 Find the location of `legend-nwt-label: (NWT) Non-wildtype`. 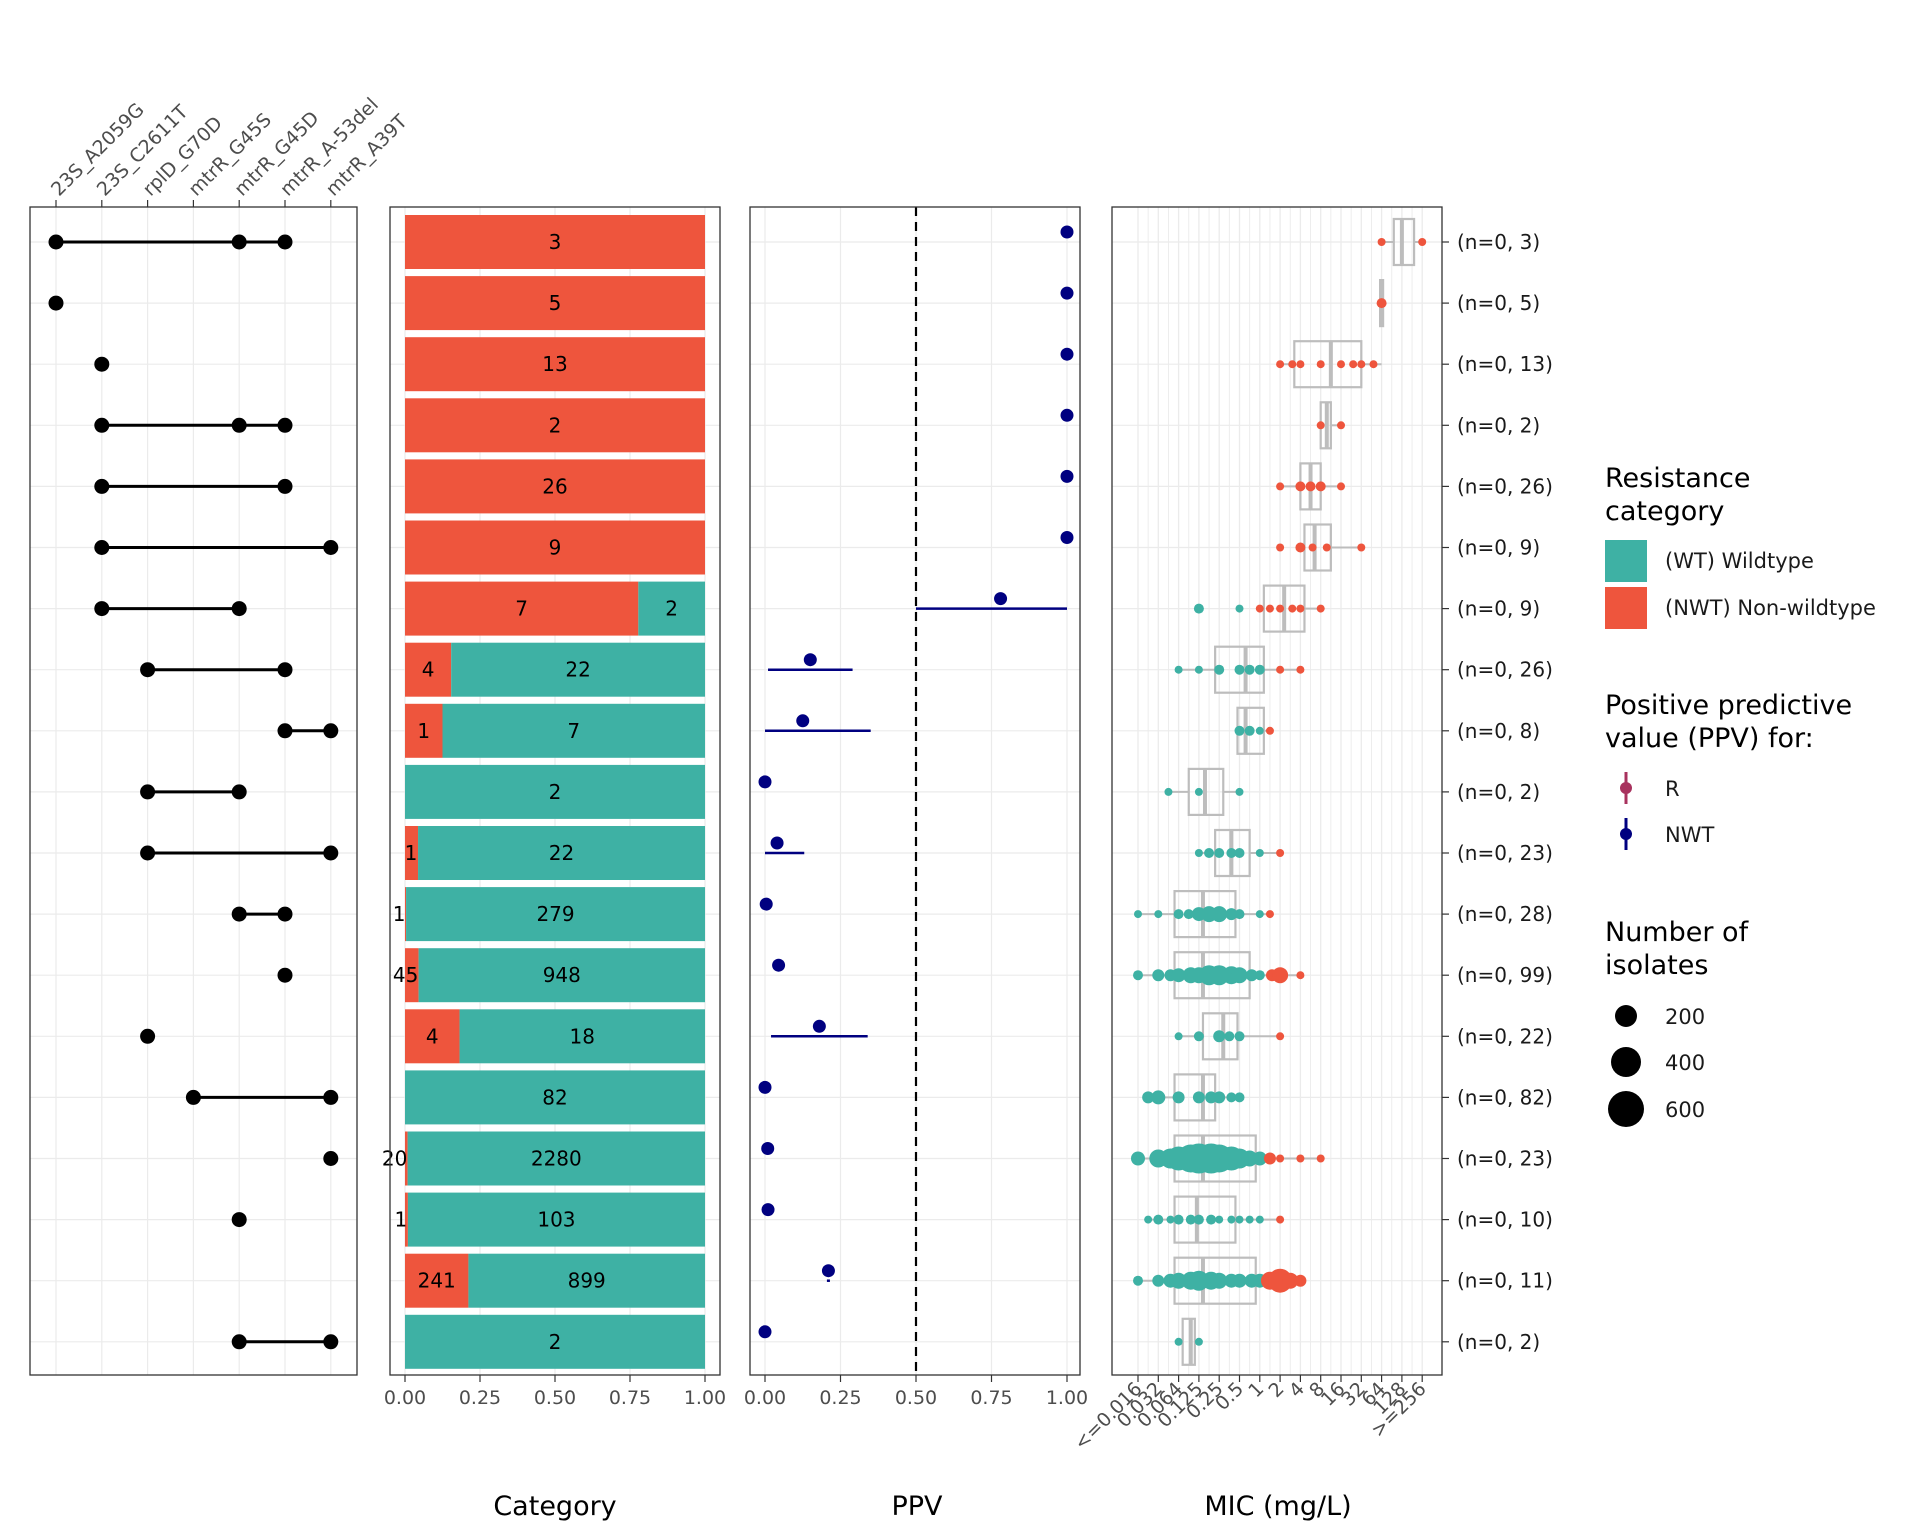

legend-nwt-label: (NWT) Non-wildtype is located at coordinates (1770, 608).